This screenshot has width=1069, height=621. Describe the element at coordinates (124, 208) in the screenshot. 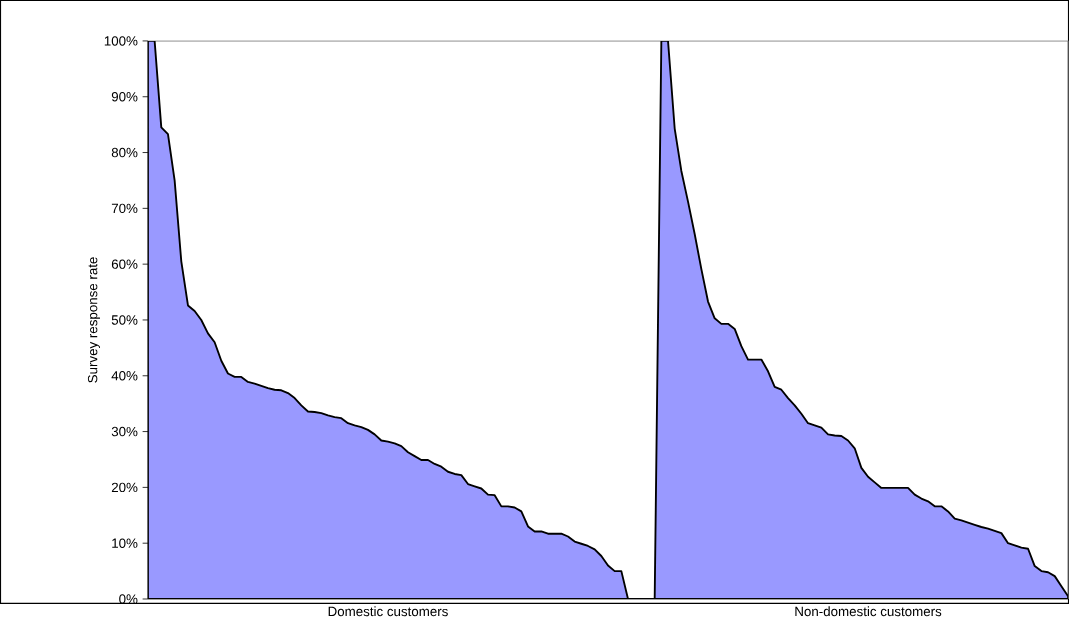

I see `y-tick-label: 70%` at that location.